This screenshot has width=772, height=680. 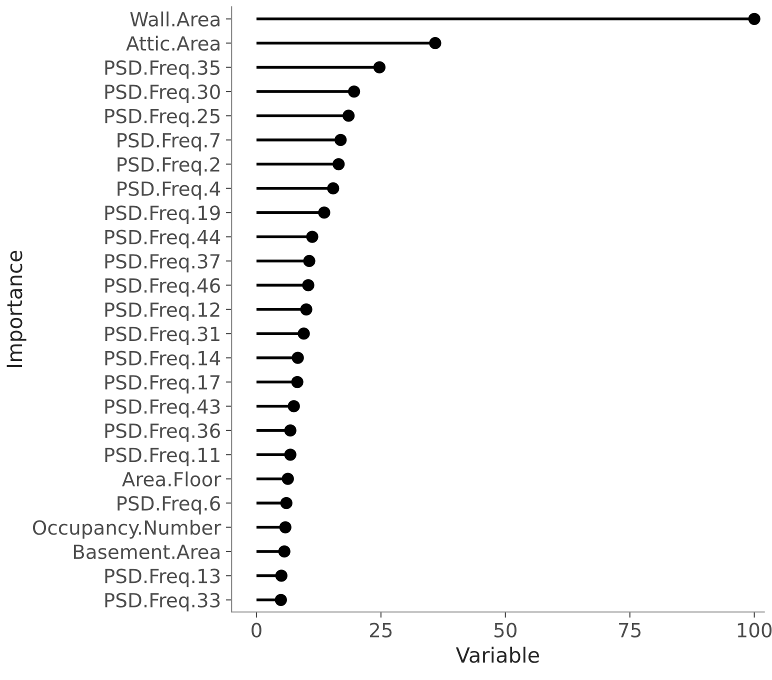 What do you see at coordinates (169, 166) in the screenshot?
I see `y-tick-label: PSD.Freq.2` at bounding box center [169, 166].